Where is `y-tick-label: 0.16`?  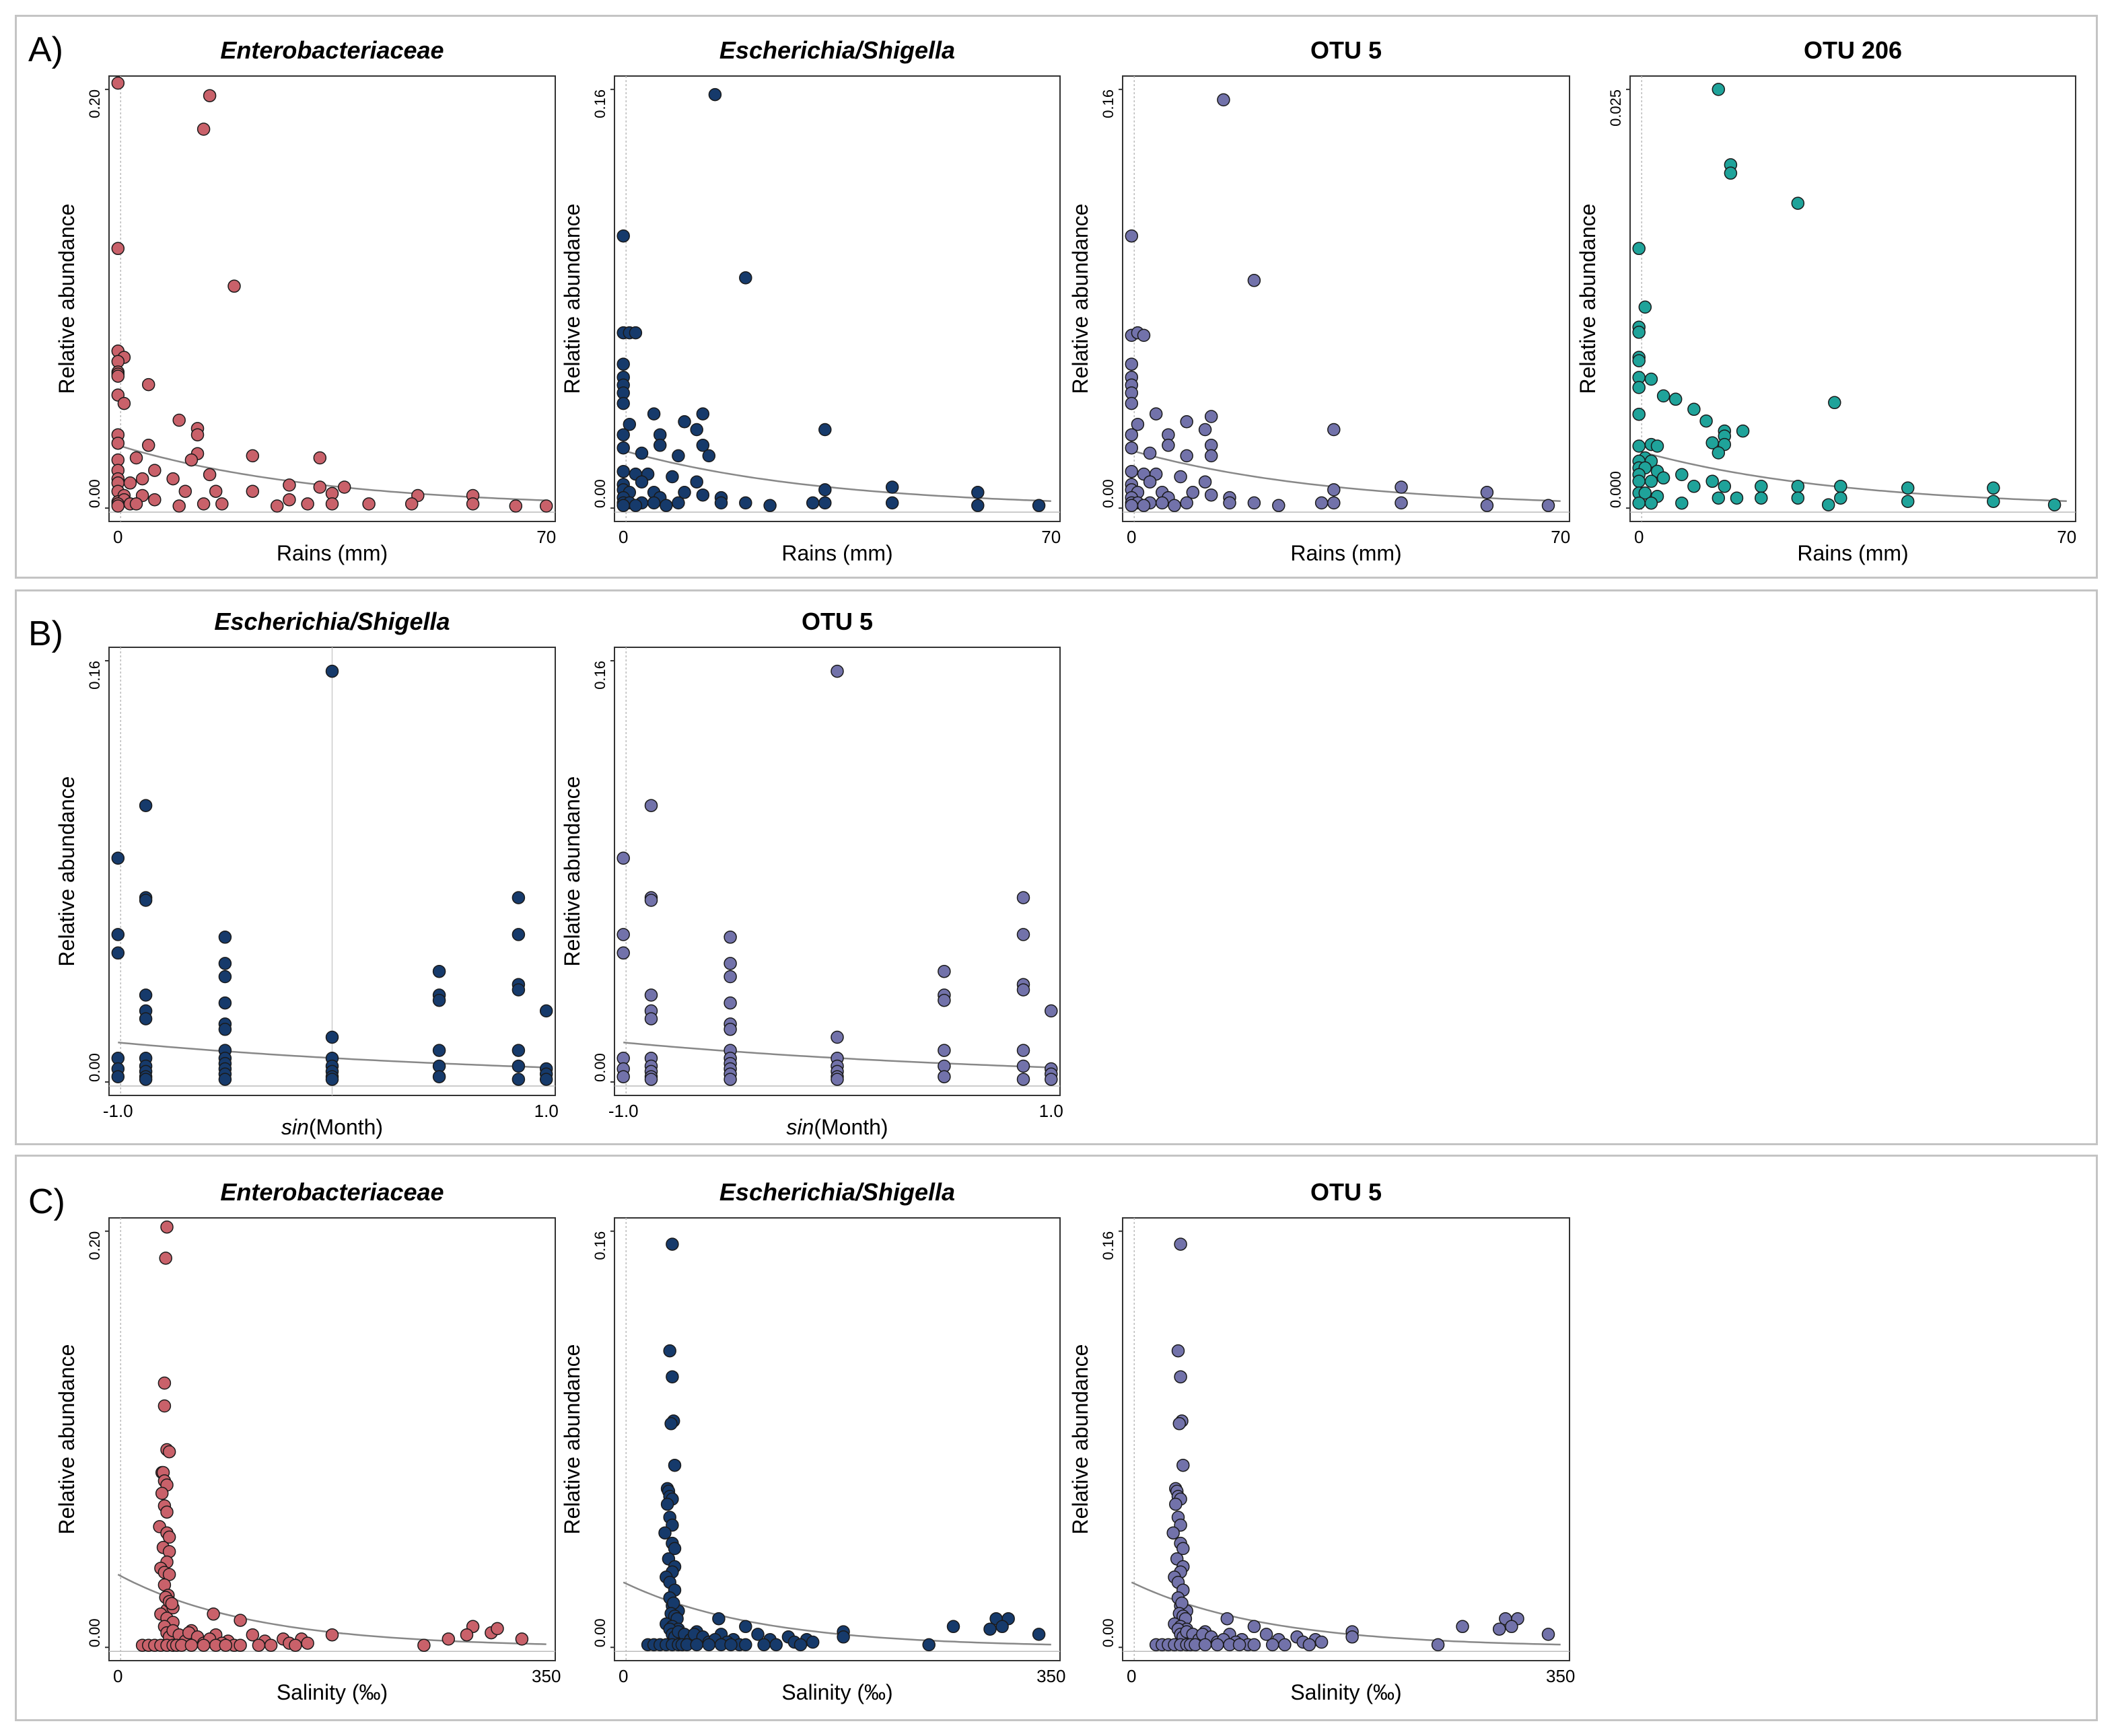
y-tick-label: 0.16 is located at coordinates (1108, 1245).